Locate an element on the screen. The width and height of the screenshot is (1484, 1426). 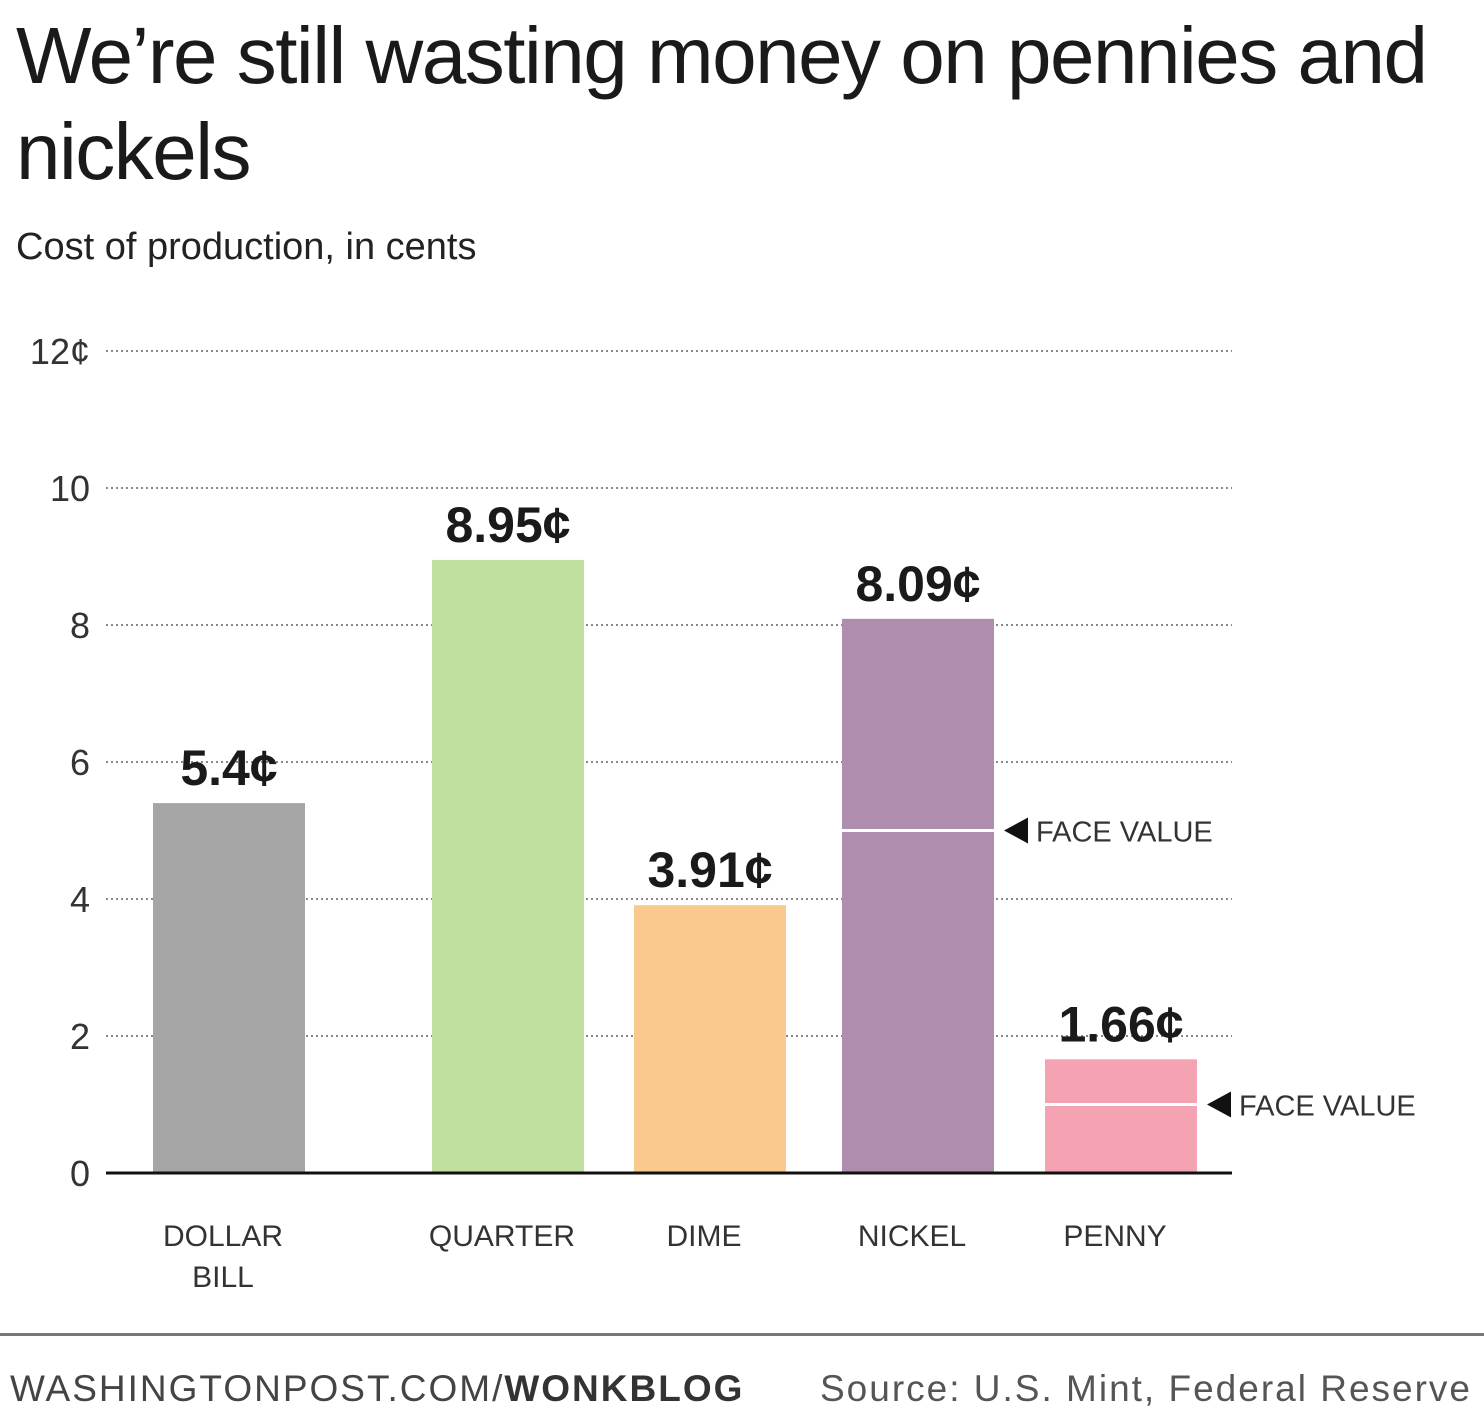
chart-subtitle: Cost of production, in cents is located at coordinates (246, 247).